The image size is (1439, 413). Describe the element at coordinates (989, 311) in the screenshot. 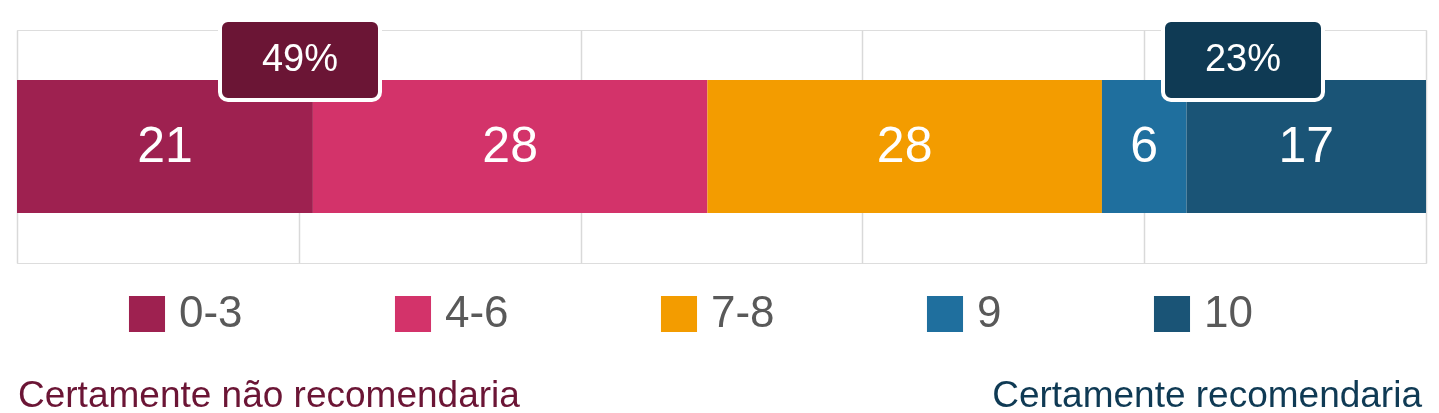

I see `legend-label: 9` at that location.